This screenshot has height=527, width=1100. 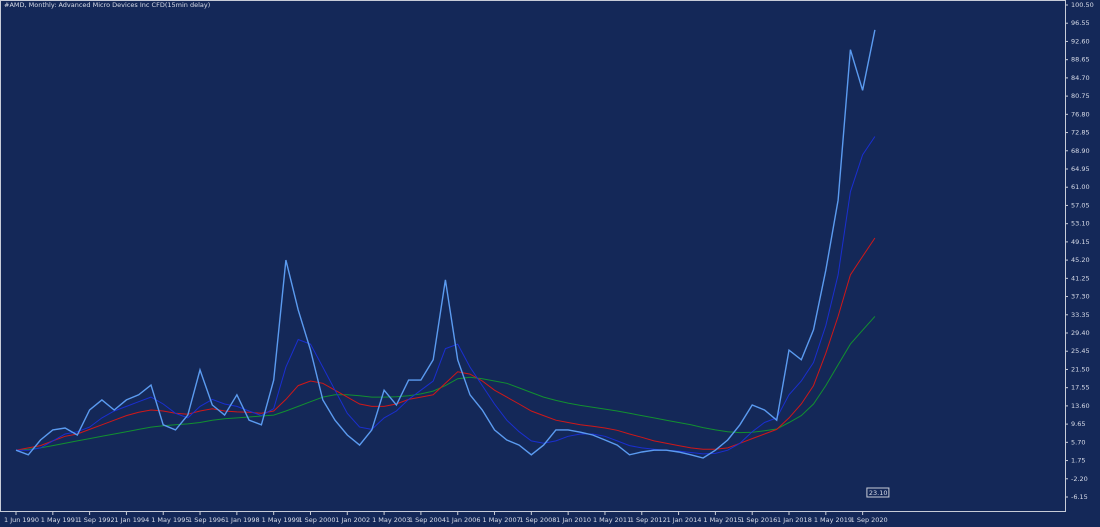 What do you see at coordinates (1079, 497) in the screenshot?
I see `y-tick-label: -6.15` at bounding box center [1079, 497].